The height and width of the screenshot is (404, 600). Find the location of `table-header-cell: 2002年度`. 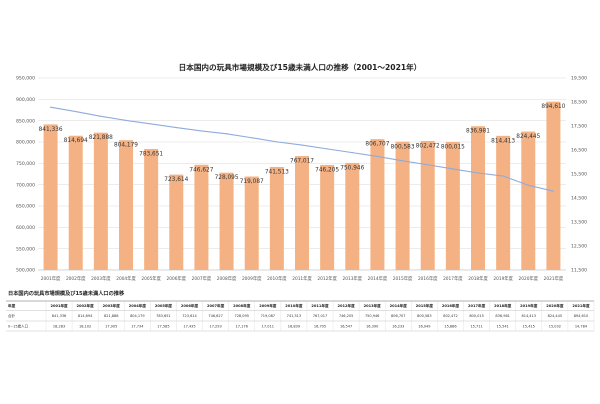

table-header-cell: 2002年度 is located at coordinates (86, 305).